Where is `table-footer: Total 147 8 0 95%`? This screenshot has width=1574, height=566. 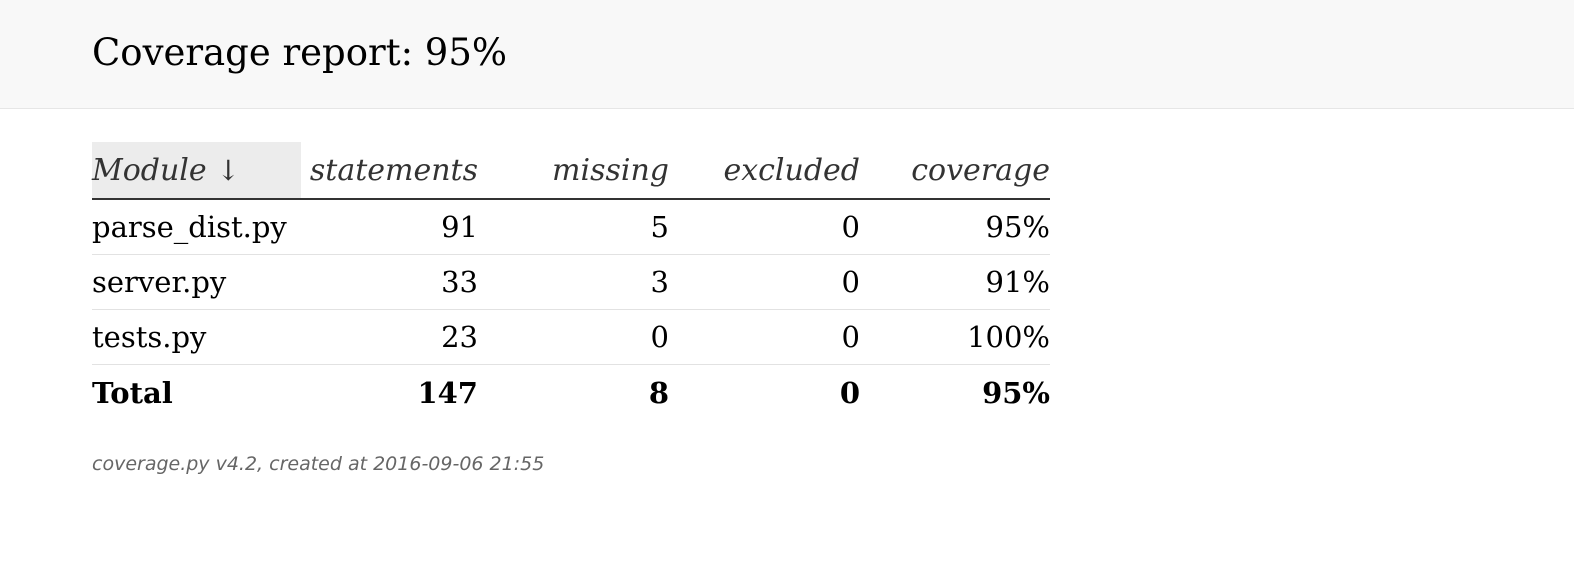
table-footer: Total 147 8 0 95% is located at coordinates (571, 393).